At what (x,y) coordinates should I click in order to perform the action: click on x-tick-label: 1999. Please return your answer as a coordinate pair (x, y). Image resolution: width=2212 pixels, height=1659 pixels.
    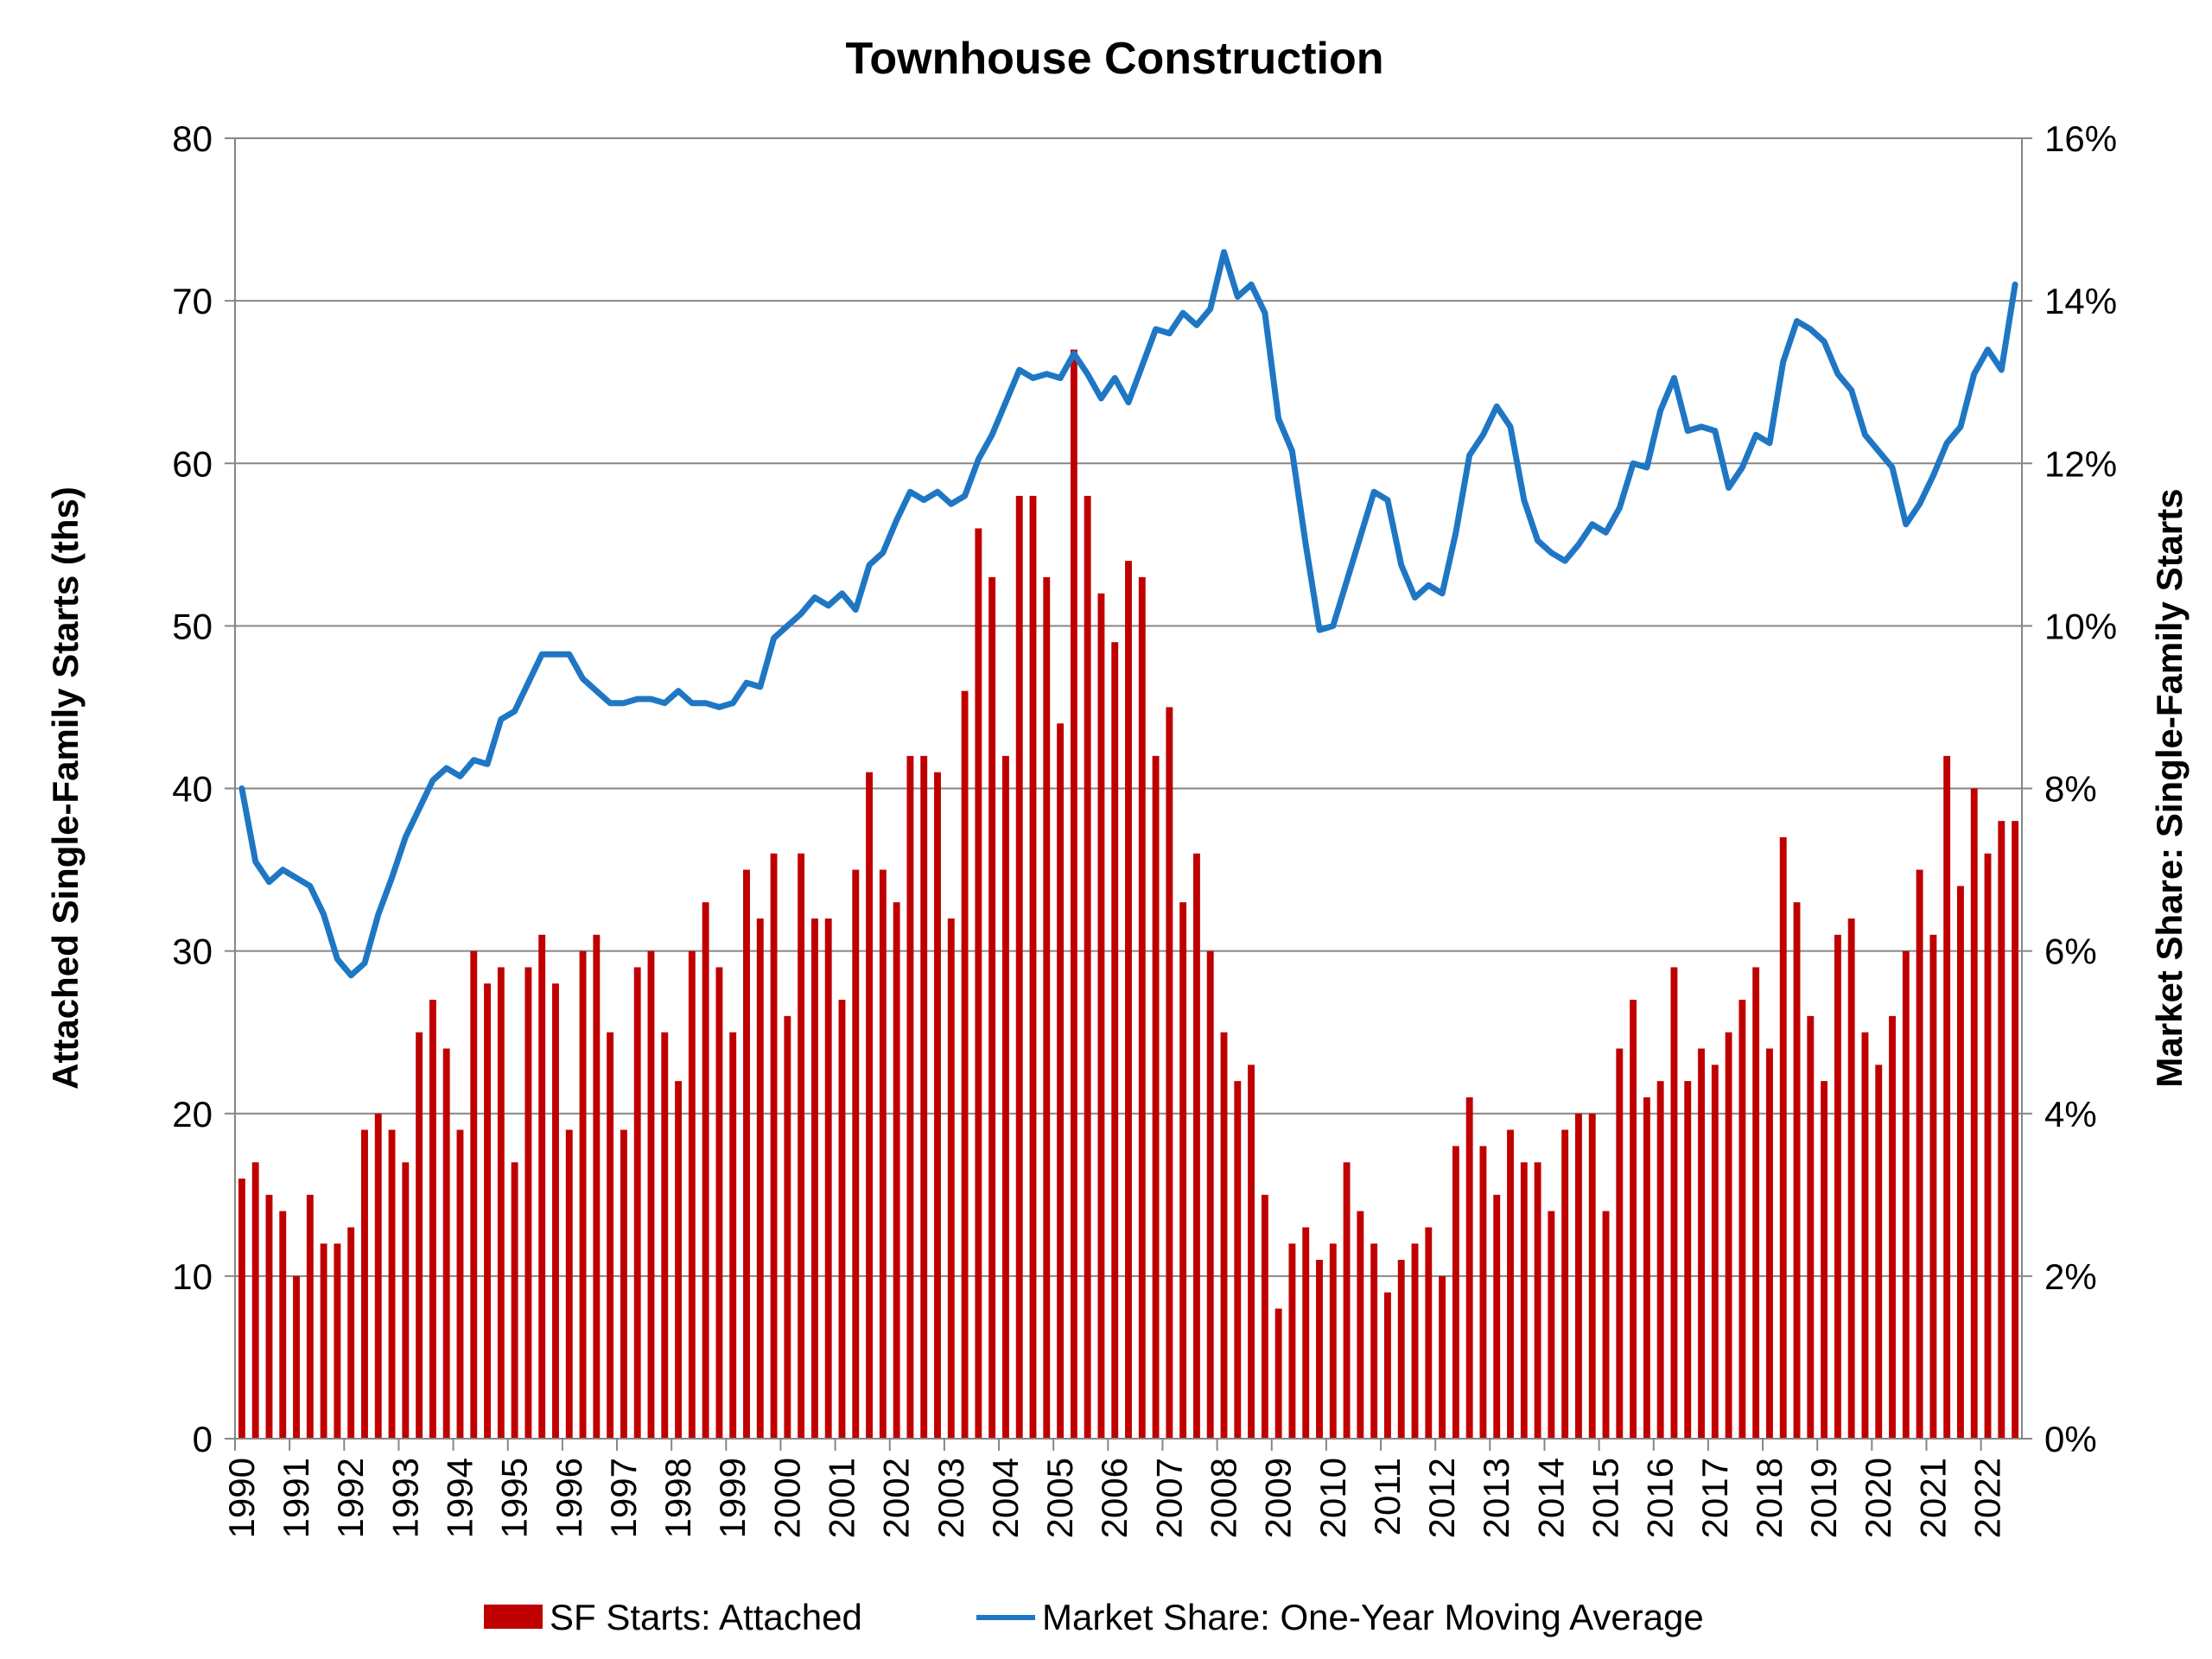
    Looking at the image, I should click on (732, 1498).